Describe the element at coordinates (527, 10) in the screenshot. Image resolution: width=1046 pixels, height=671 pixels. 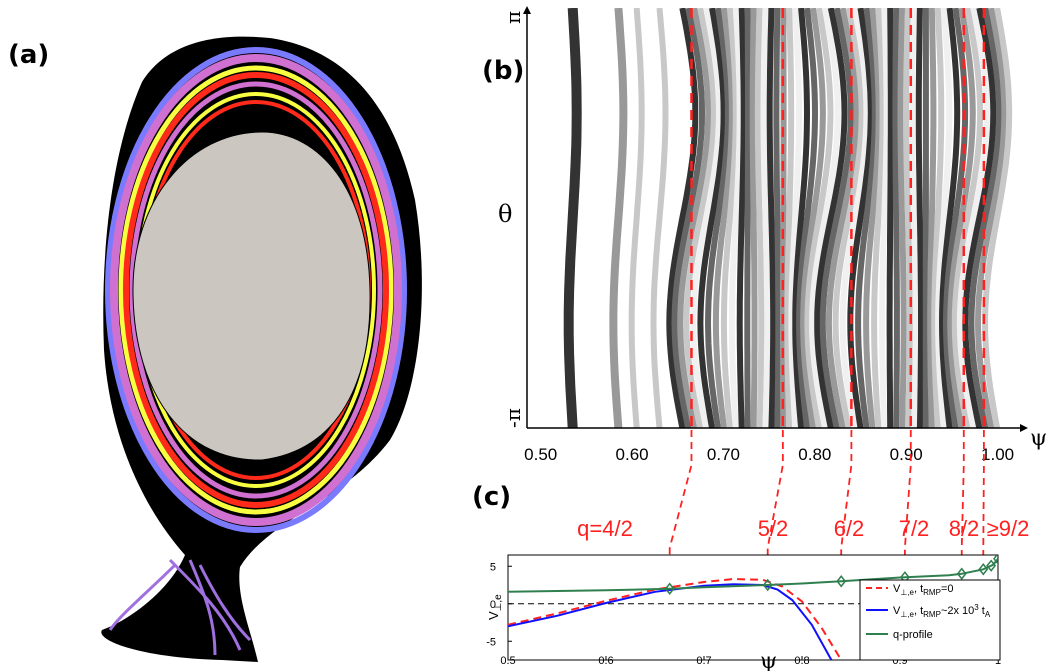
I see `b-y-axis-arrow` at that location.